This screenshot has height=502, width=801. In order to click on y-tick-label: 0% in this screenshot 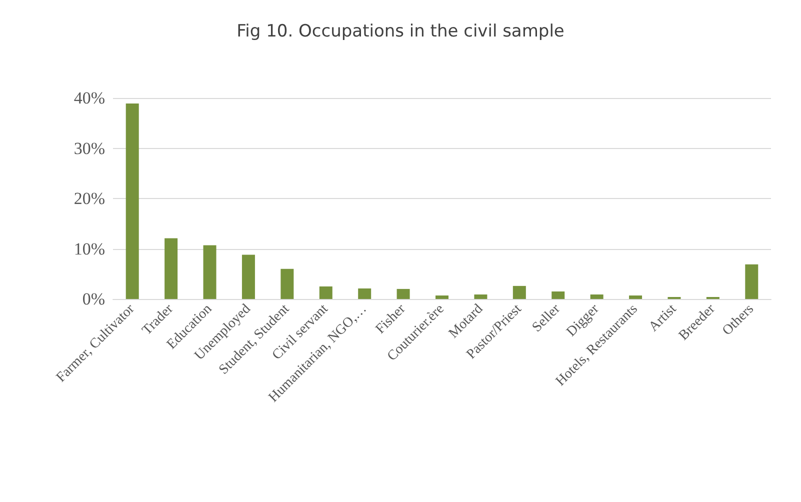, I will do `click(93, 299)`.